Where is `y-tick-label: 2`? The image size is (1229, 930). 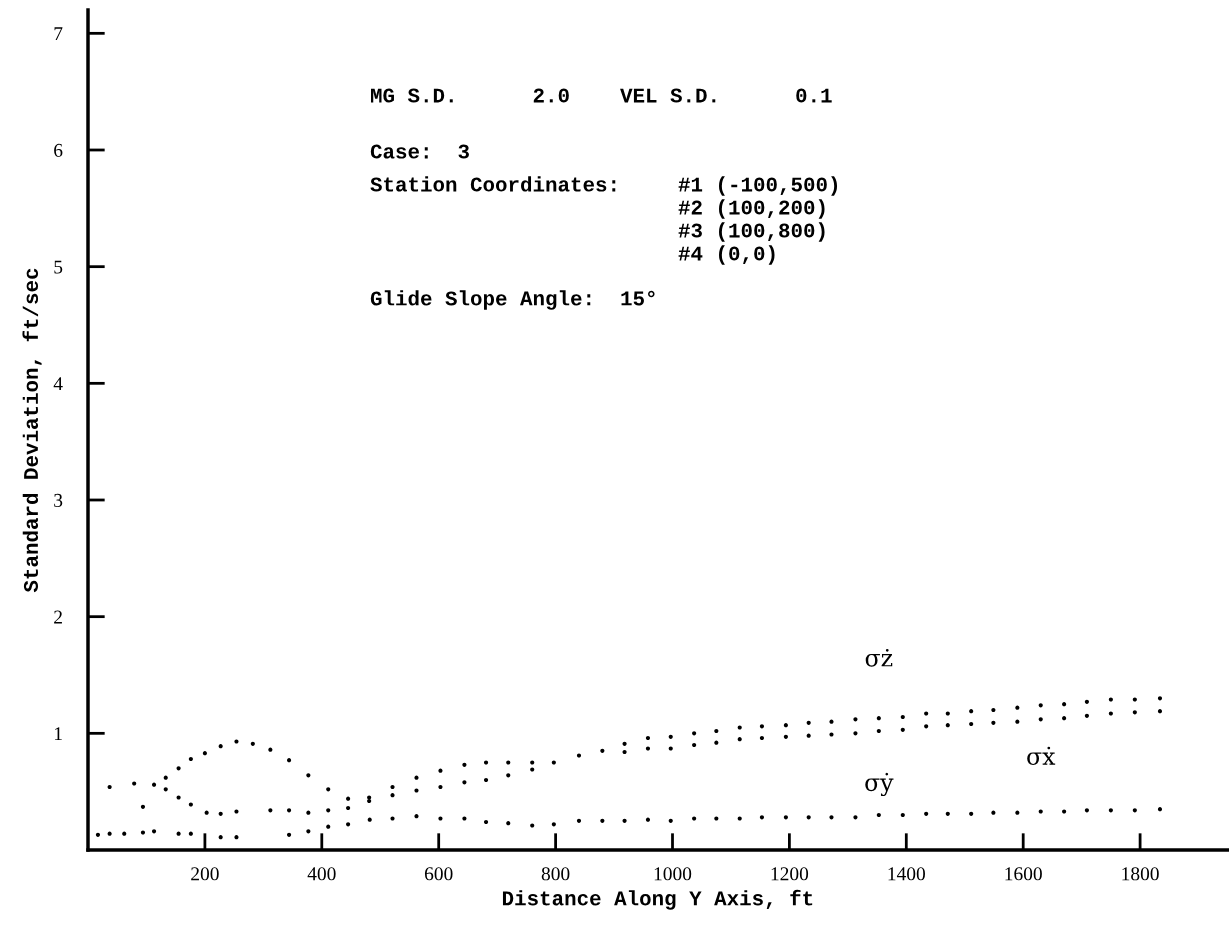 y-tick-label: 2 is located at coordinates (58, 617).